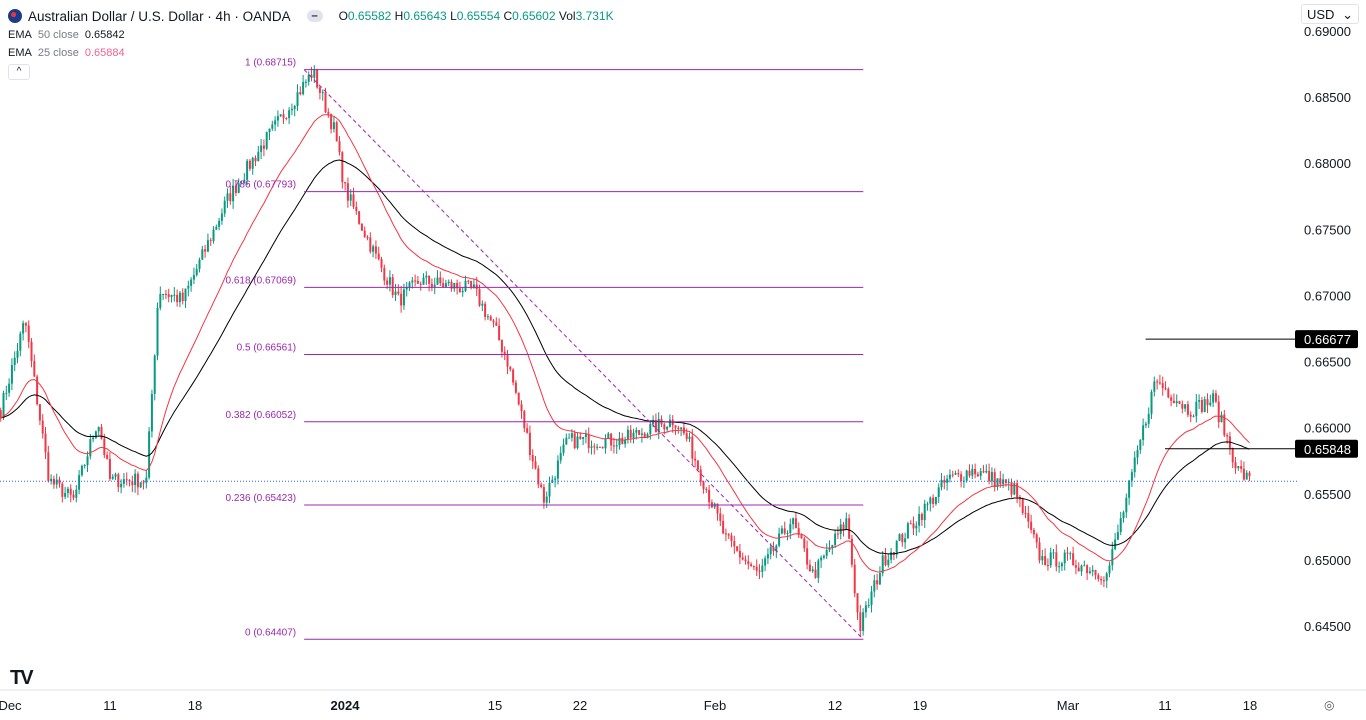  Describe the element at coordinates (1327, 560) in the screenshot. I see `y-tick-label: 0.65000` at that location.